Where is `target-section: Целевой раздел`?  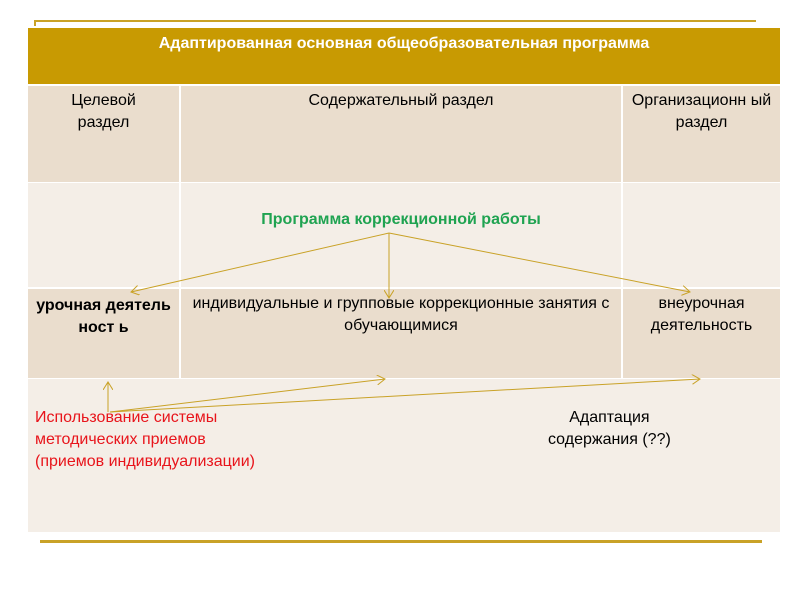 target-section: Целевой раздел is located at coordinates (103, 134).